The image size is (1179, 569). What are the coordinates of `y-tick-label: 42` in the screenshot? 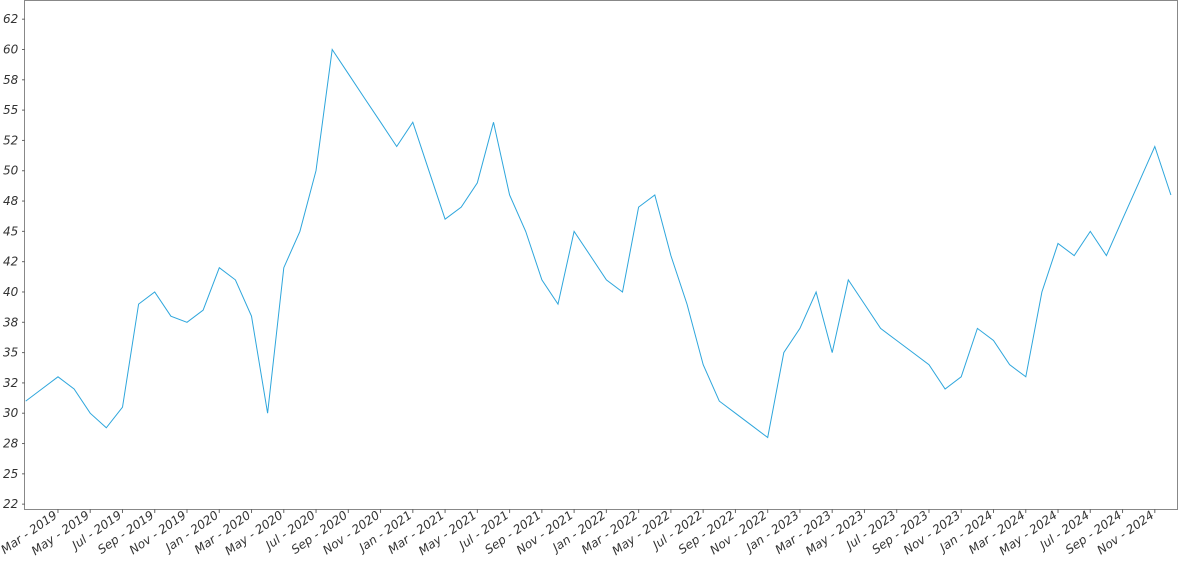 It's located at (10, 262).